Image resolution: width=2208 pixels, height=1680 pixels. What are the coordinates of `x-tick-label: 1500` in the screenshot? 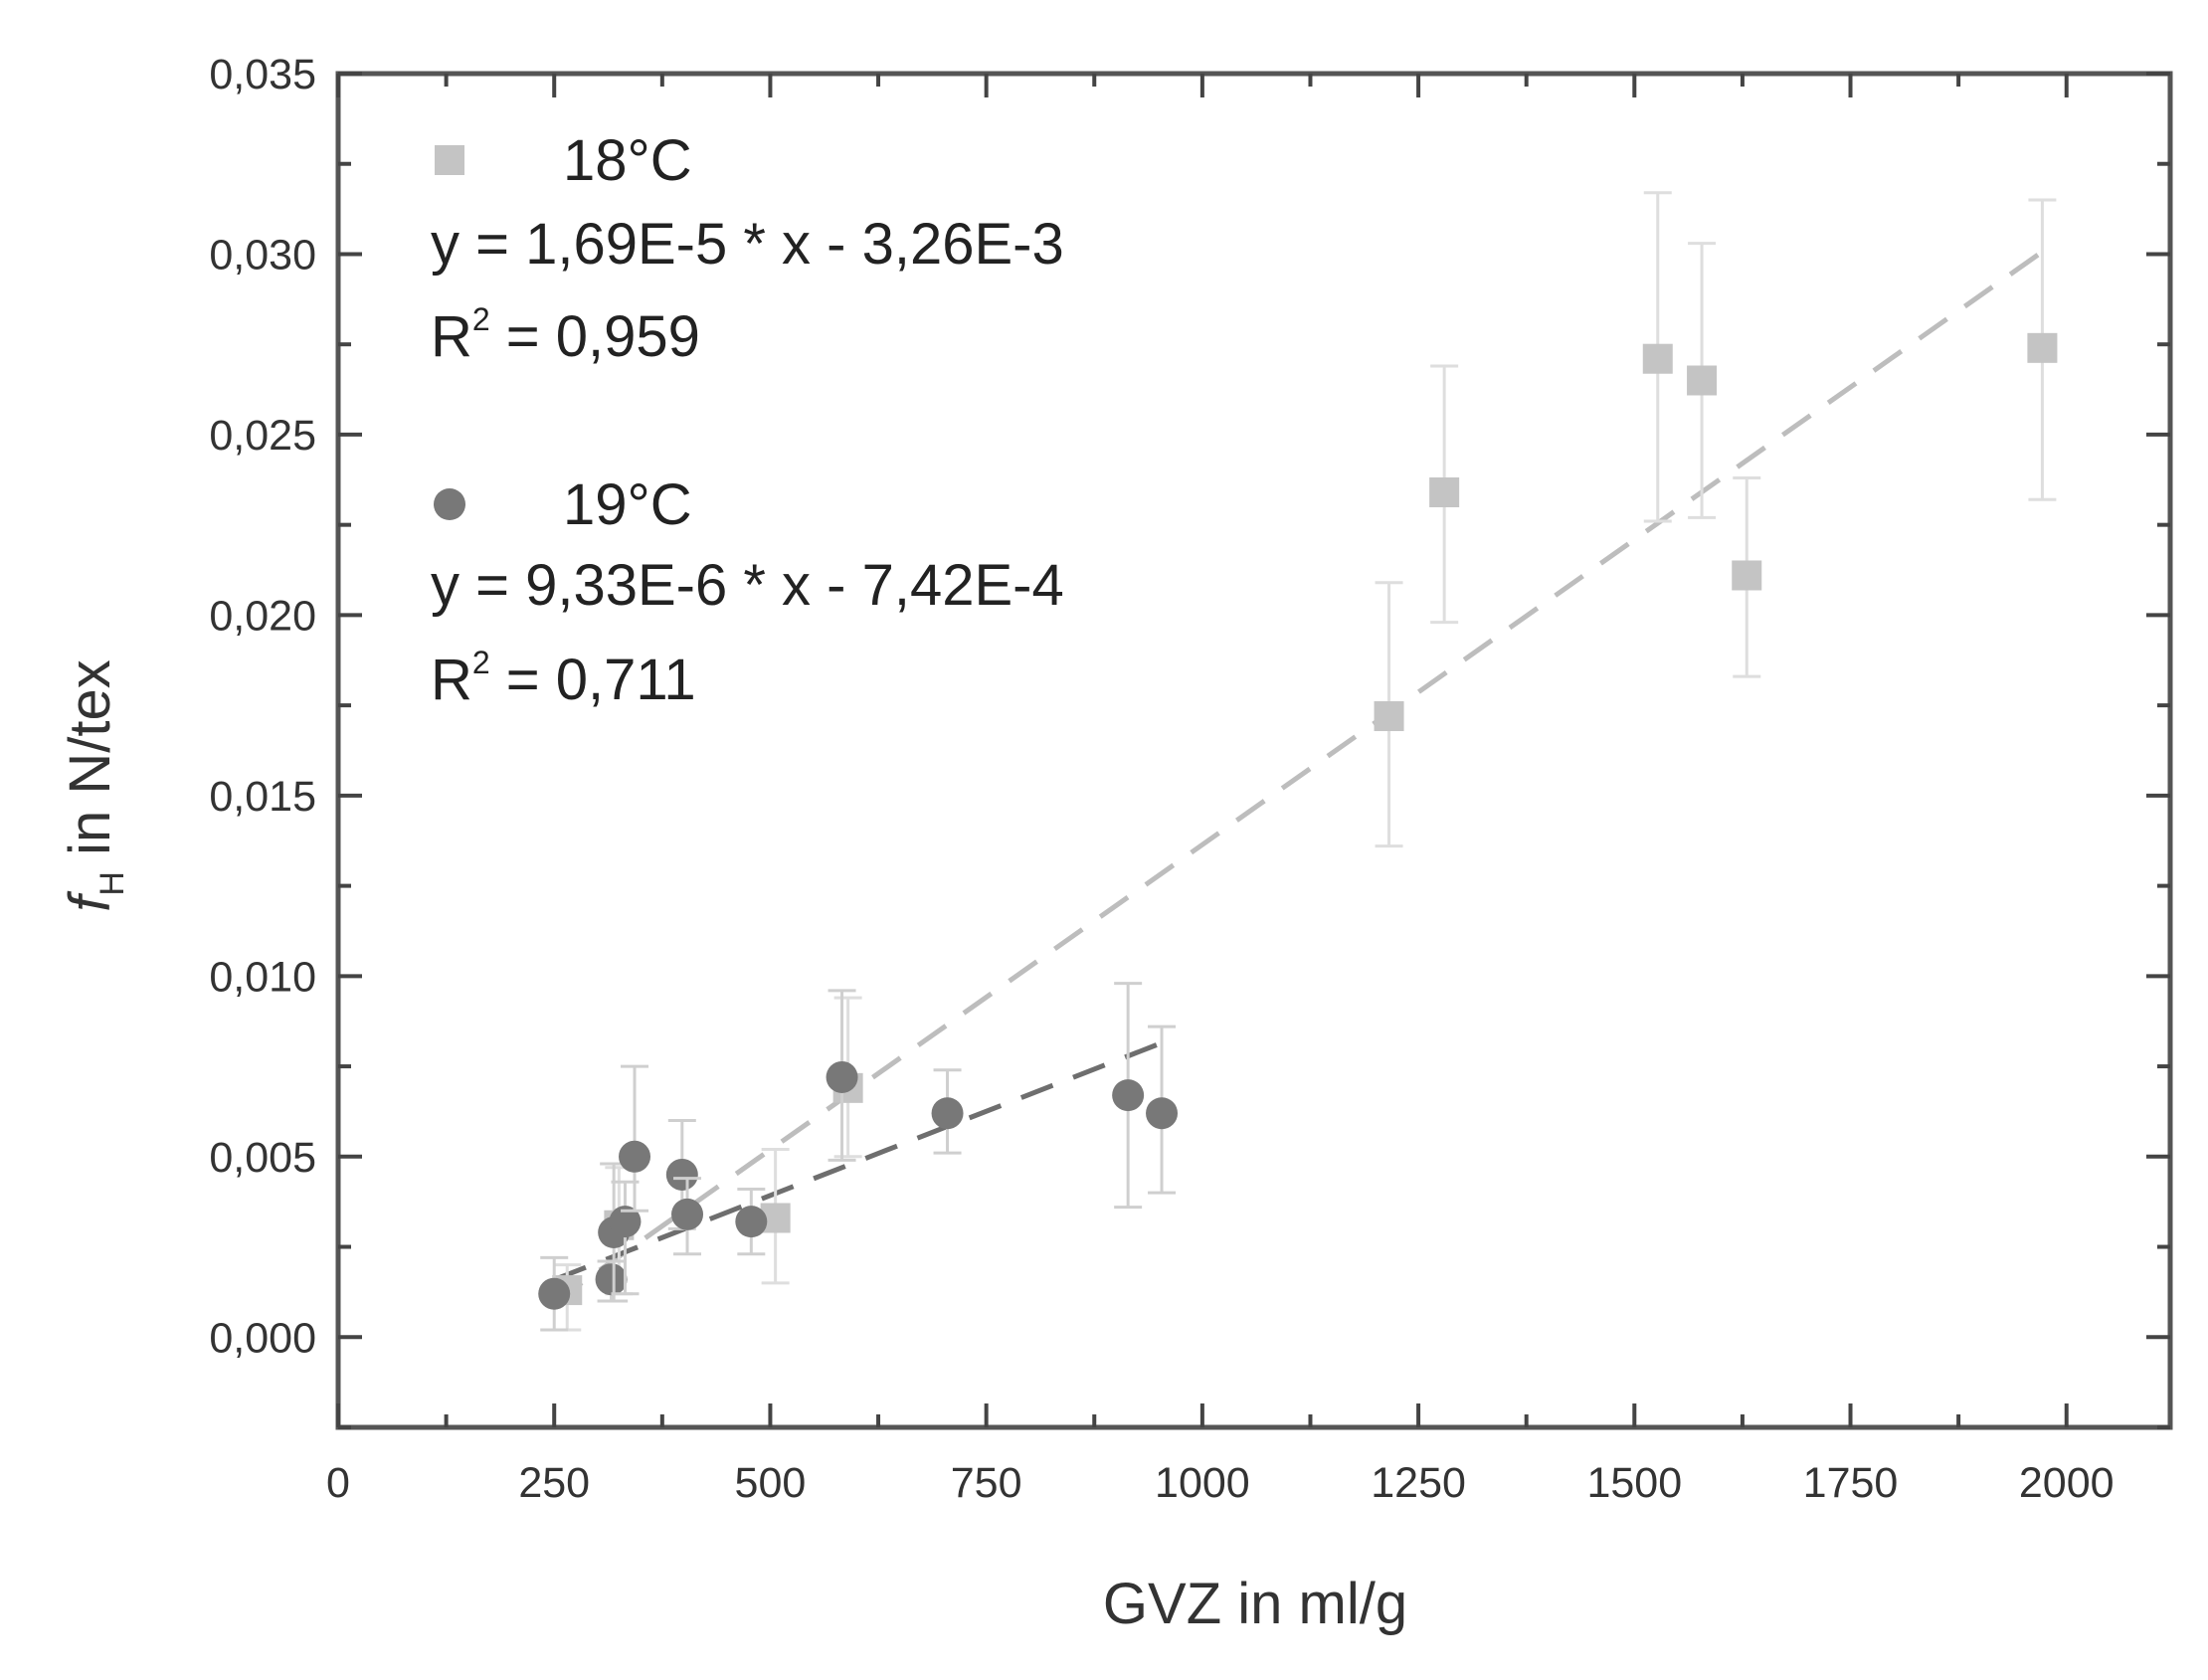 It's located at (1634, 1483).